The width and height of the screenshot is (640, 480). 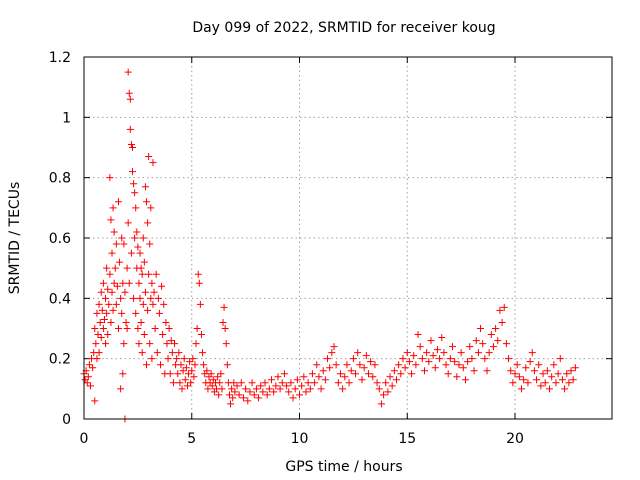 I want to click on y-tick-label: 0.4, so click(x=60, y=299).